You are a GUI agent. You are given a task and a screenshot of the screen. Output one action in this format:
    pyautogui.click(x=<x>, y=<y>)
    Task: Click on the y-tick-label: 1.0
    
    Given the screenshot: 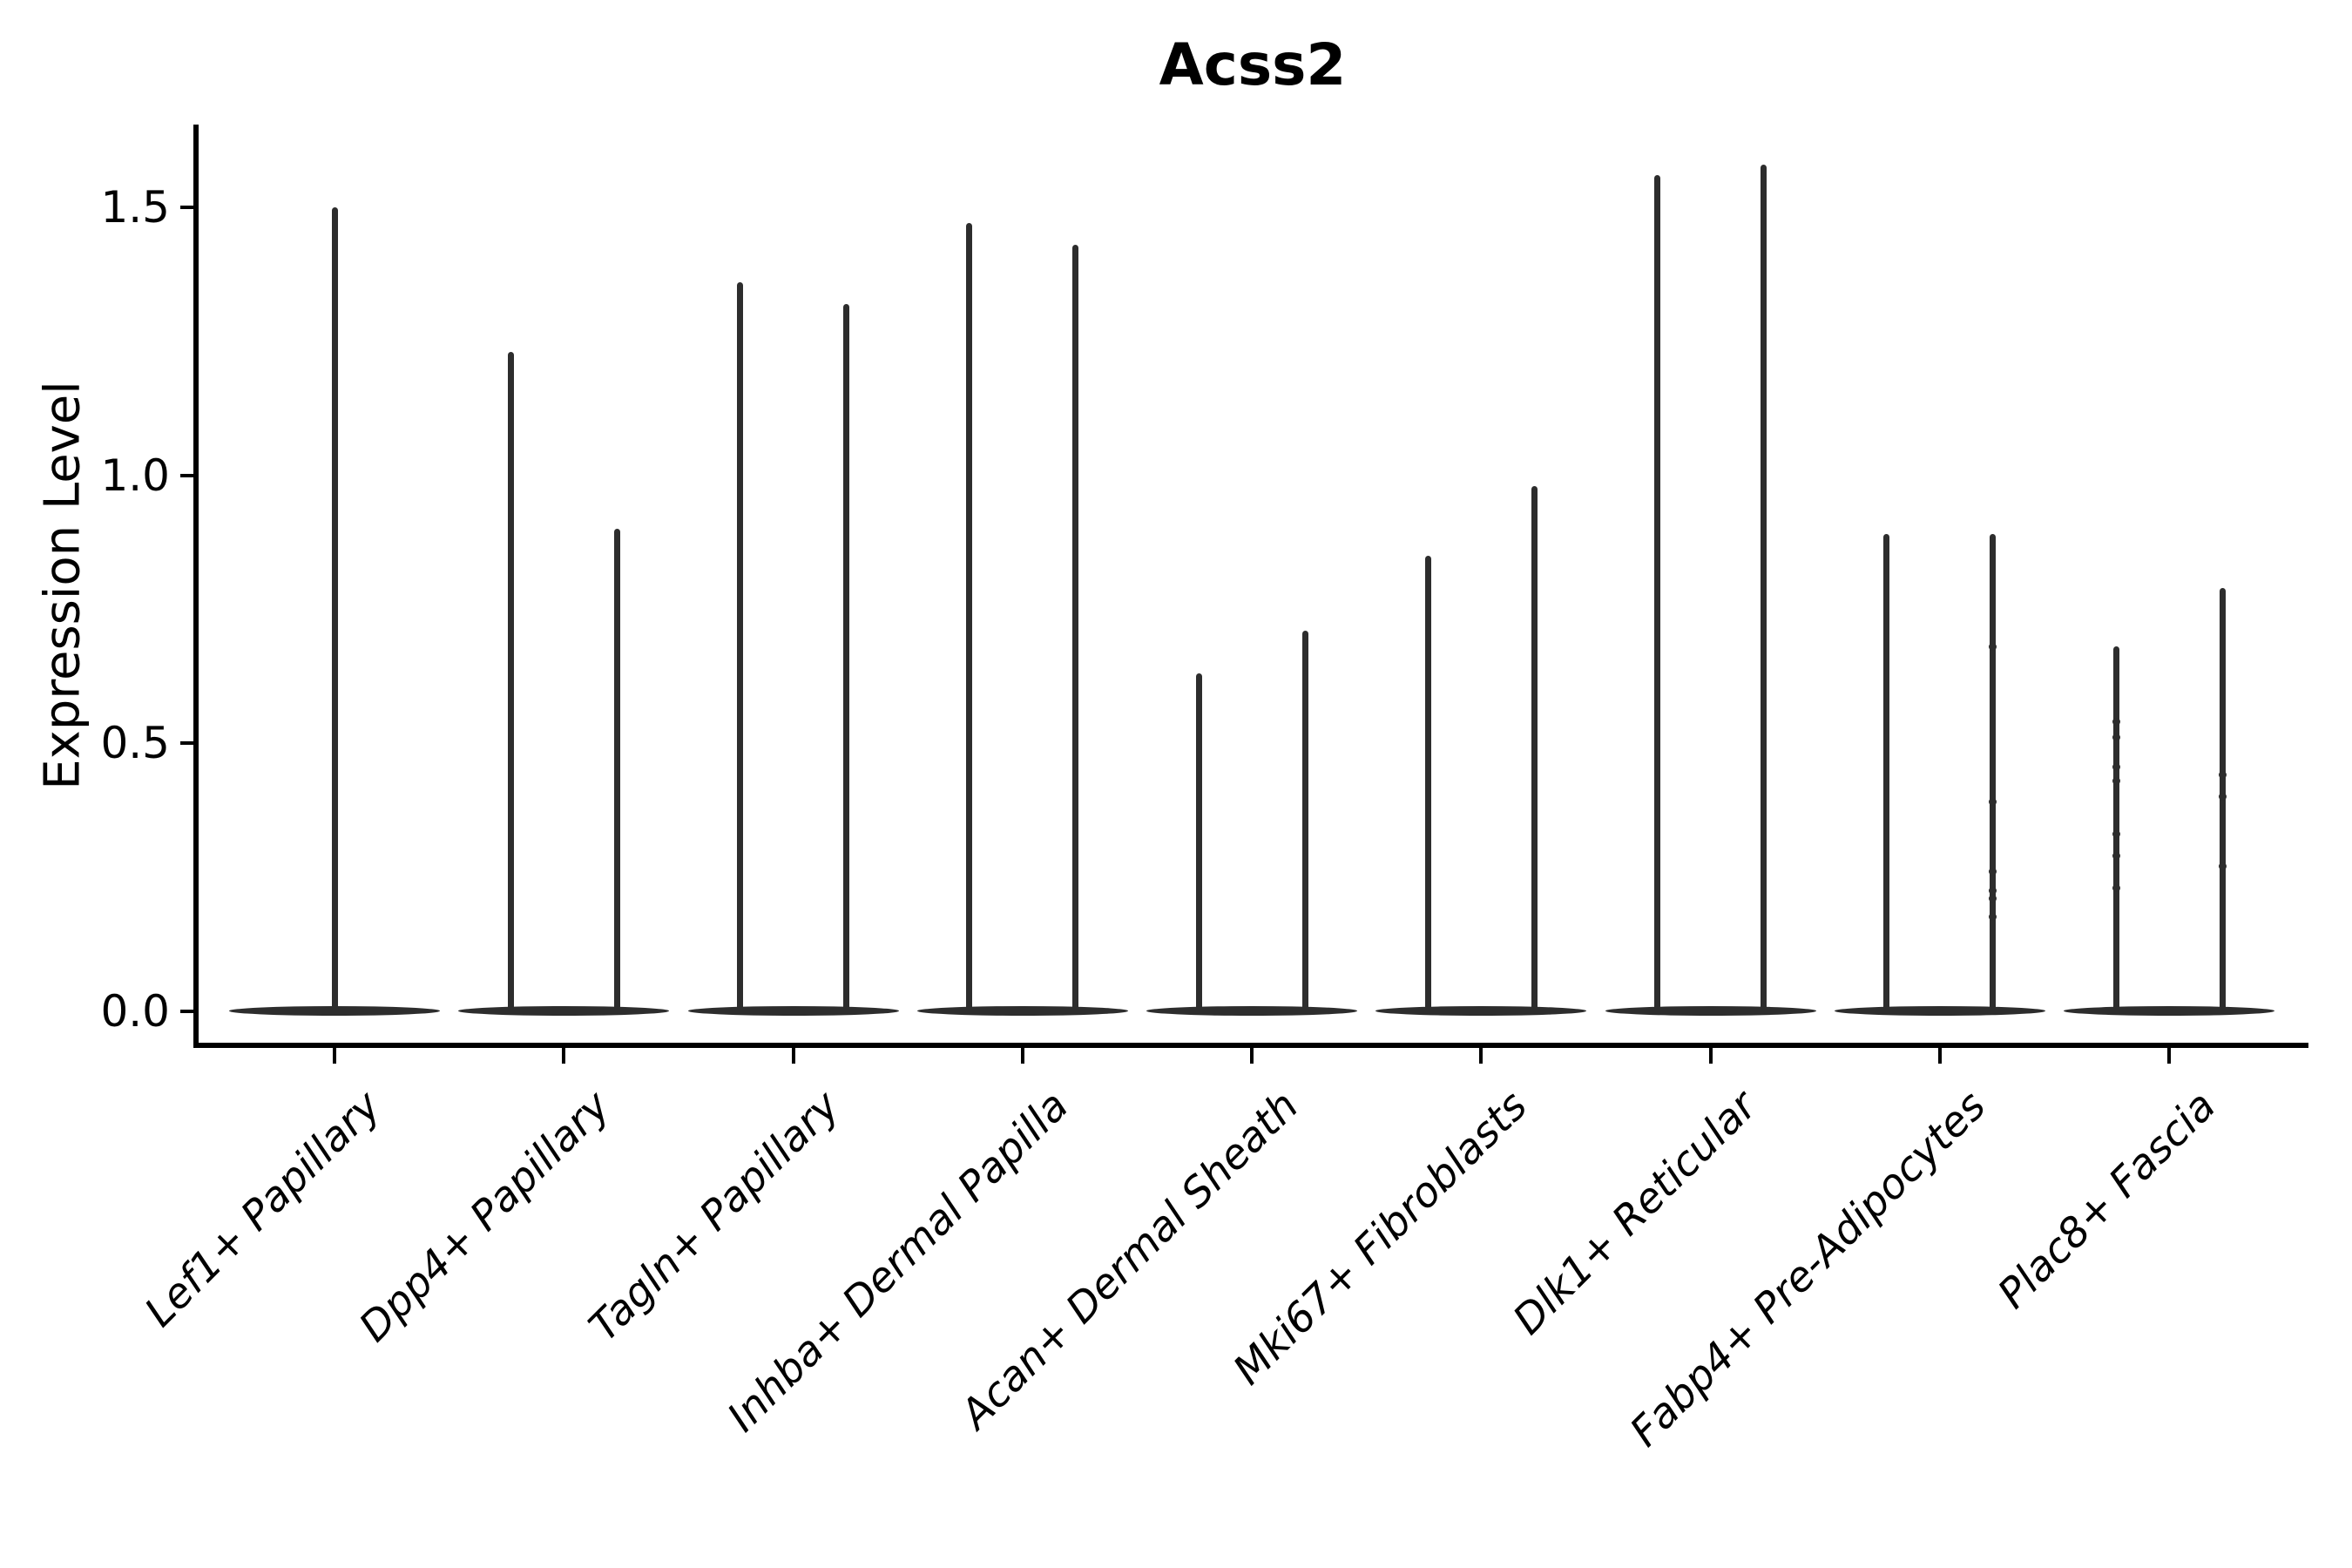 What is the action you would take?
    pyautogui.click(x=135, y=475)
    